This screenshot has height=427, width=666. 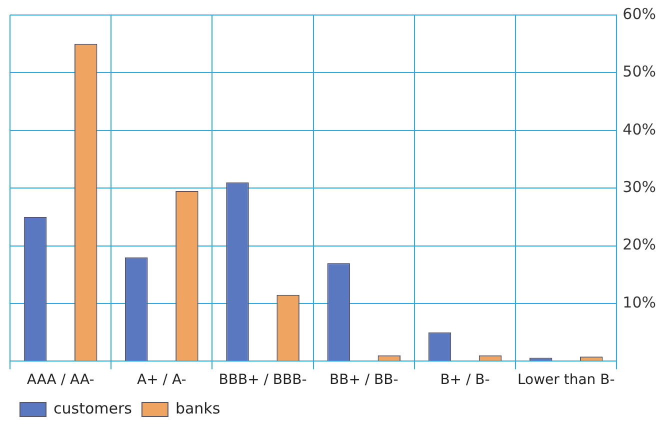 I want to click on y-tick-label: 30%, so click(x=639, y=187).